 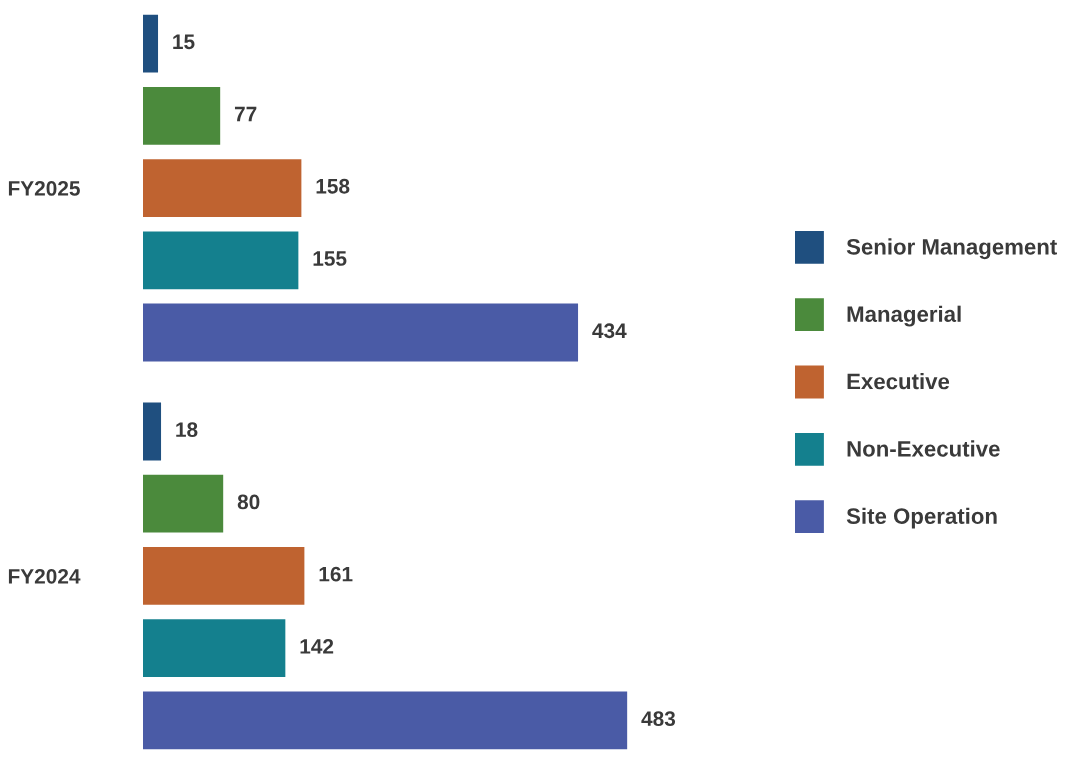 I want to click on legend-label: Non-Executive, so click(x=923, y=448).